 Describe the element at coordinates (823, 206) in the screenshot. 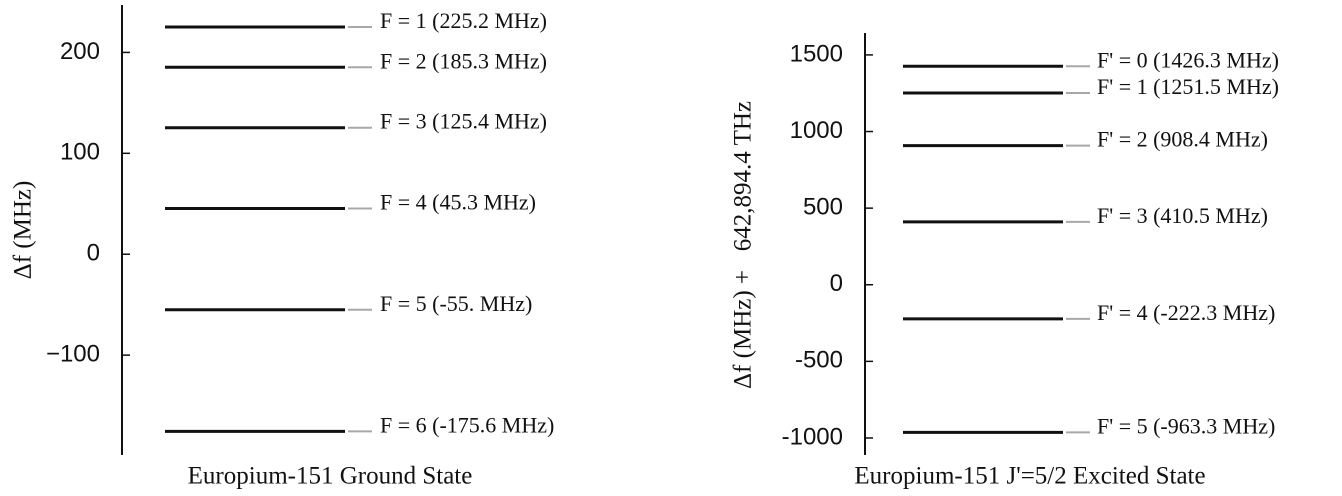

I see `y-tick-label: 500` at that location.